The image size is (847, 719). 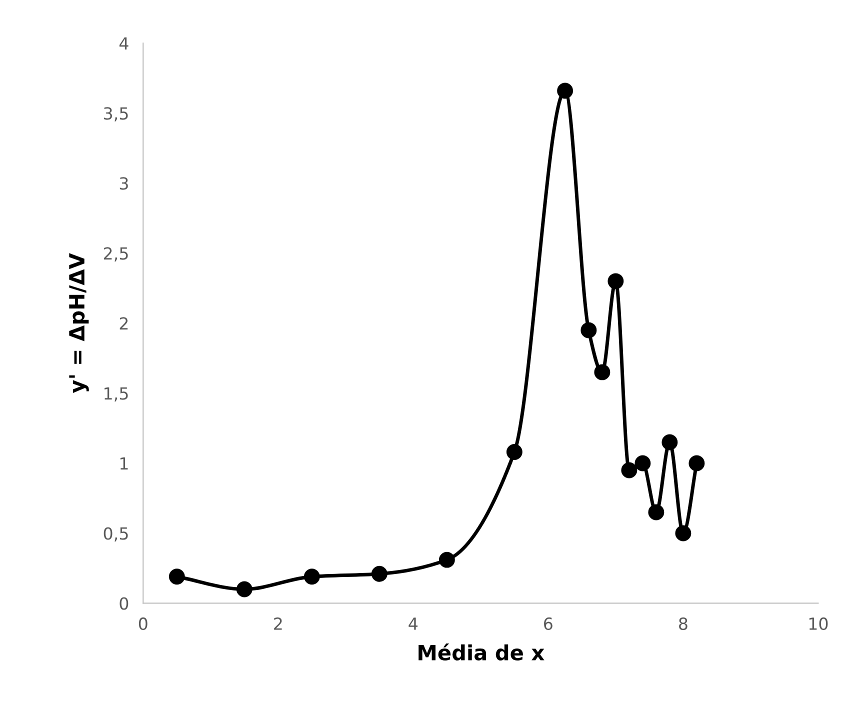 What do you see at coordinates (116, 114) in the screenshot?
I see `y-tick-label: 3,5` at bounding box center [116, 114].